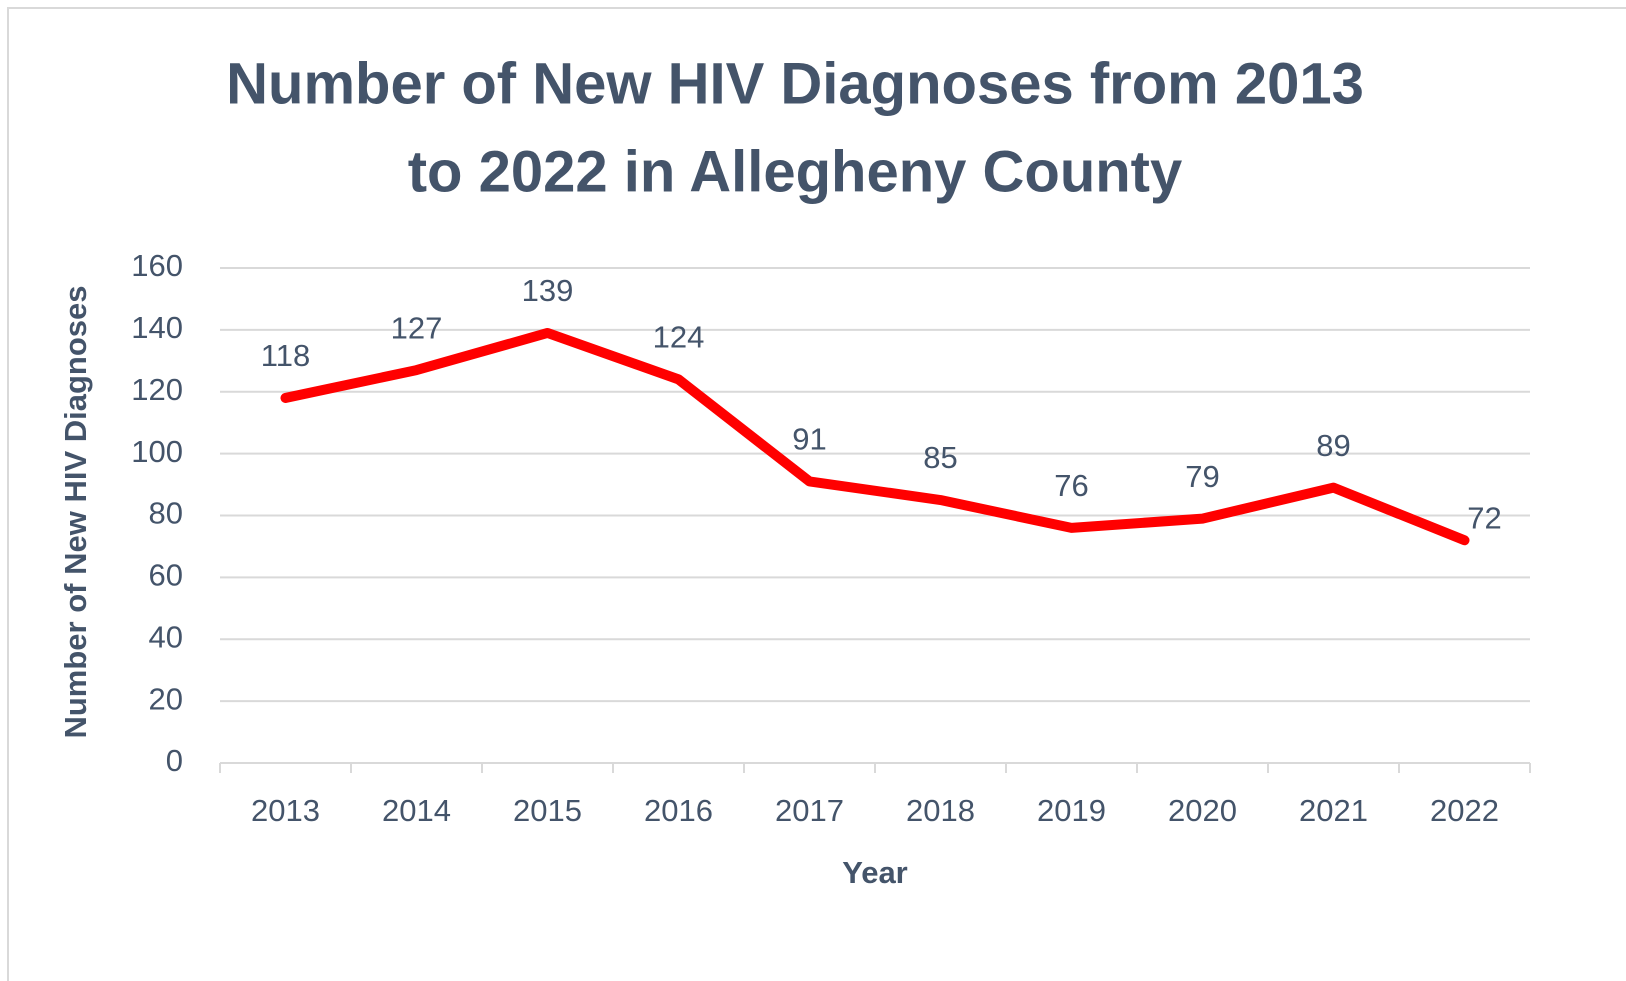  What do you see at coordinates (940, 810) in the screenshot?
I see `x-tick-label: 2018` at bounding box center [940, 810].